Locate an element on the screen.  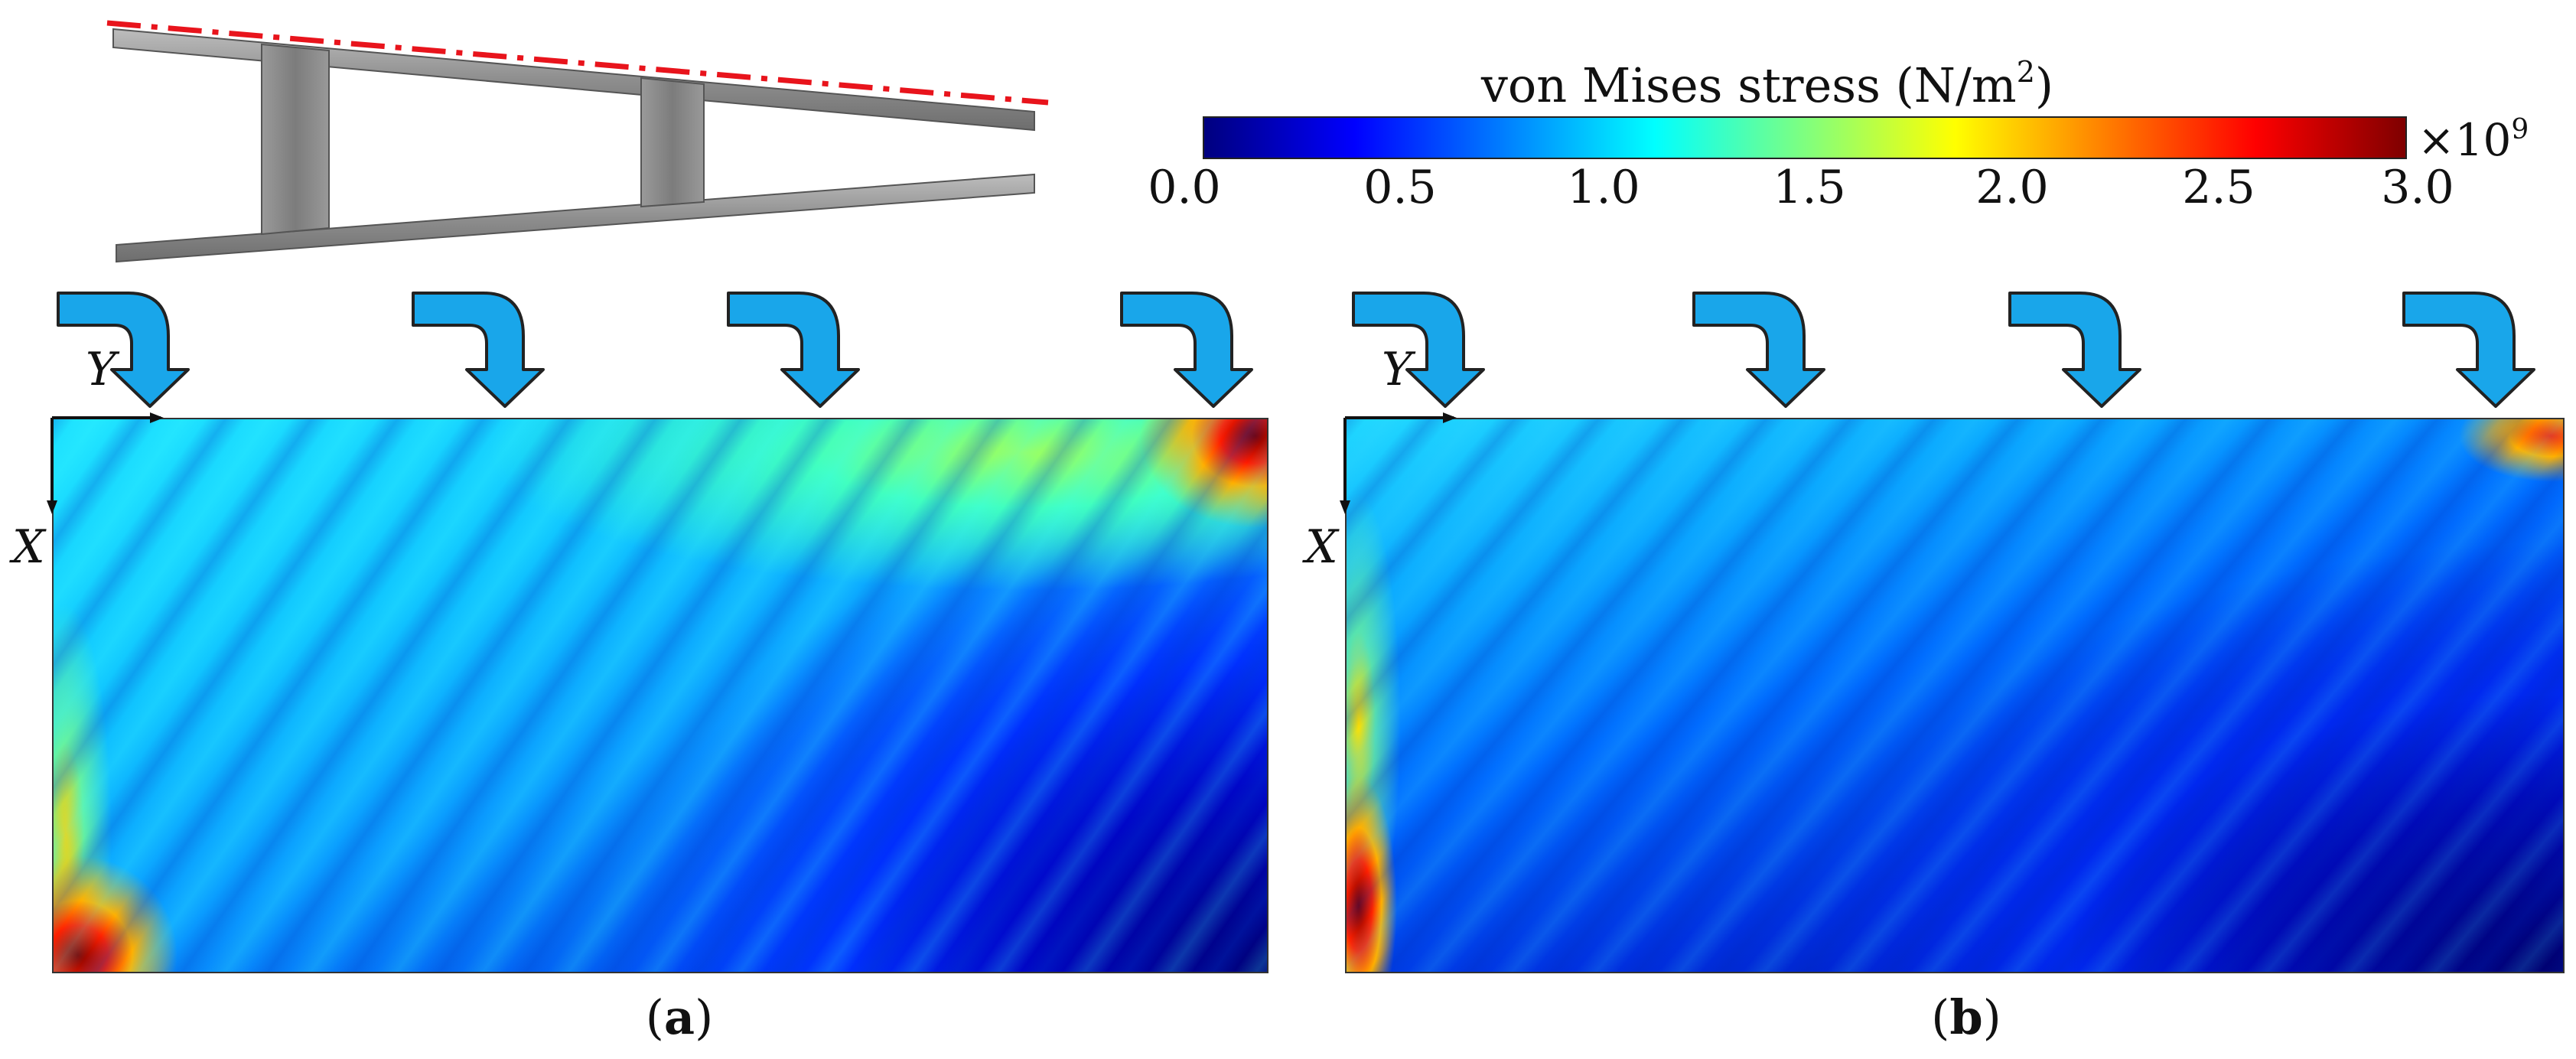
colorbar-title: von Mises stress (N/m2) is located at coordinates (1767, 84).